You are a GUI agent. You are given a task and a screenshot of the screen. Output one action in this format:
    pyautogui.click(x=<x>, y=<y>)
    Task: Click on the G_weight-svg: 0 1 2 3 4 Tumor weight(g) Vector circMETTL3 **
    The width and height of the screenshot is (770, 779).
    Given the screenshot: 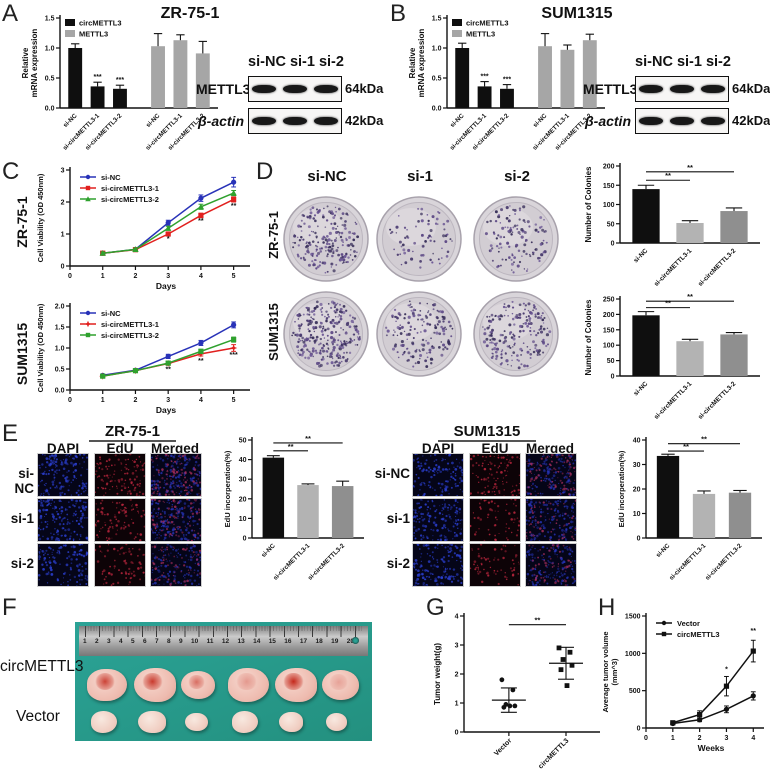 What is the action you would take?
    pyautogui.click(x=516, y=691)
    